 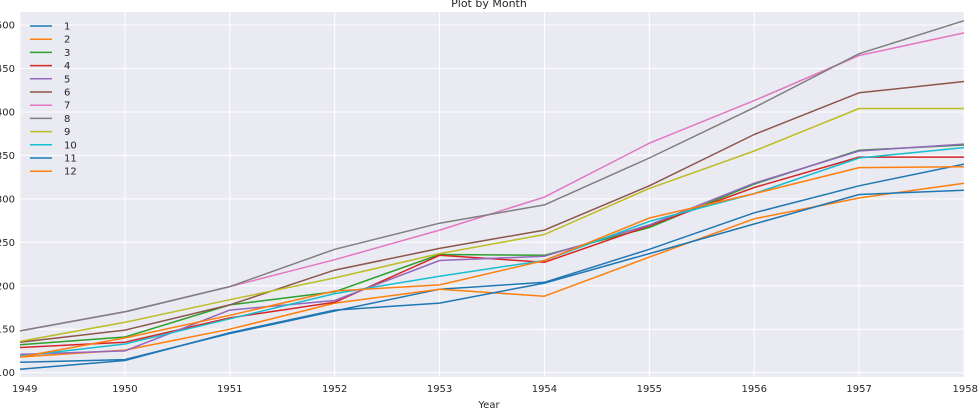 What do you see at coordinates (7, 330) in the screenshot?
I see `y-tick-label: 150` at bounding box center [7, 330].